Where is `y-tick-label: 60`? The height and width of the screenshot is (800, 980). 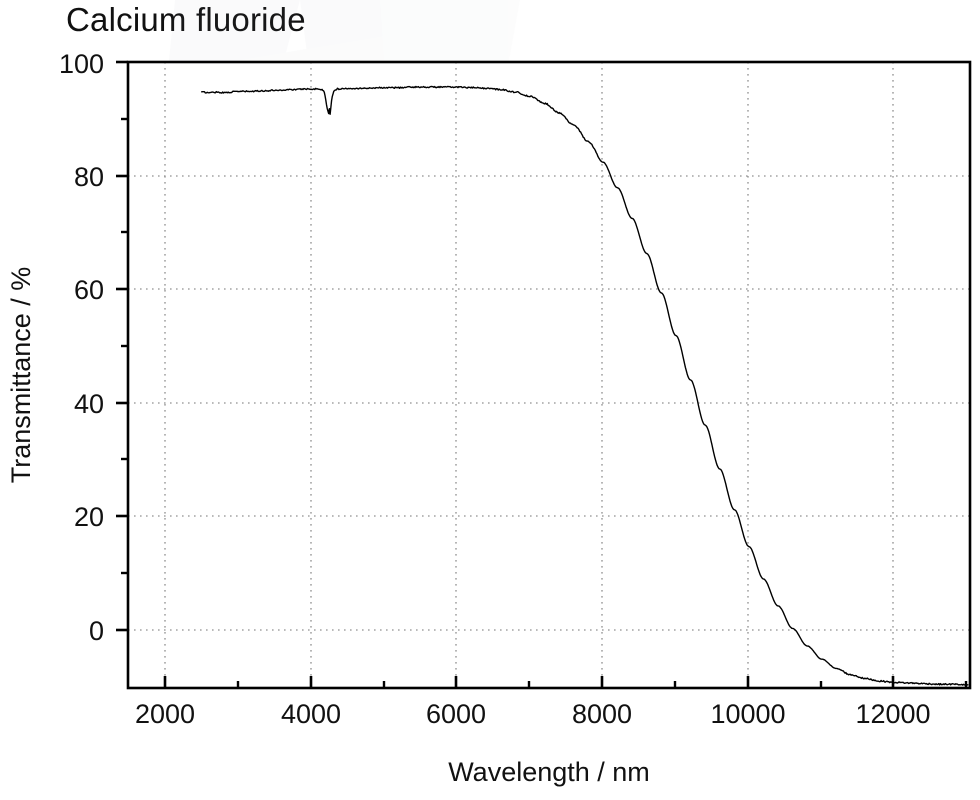 y-tick-label: 60 is located at coordinates (89, 290).